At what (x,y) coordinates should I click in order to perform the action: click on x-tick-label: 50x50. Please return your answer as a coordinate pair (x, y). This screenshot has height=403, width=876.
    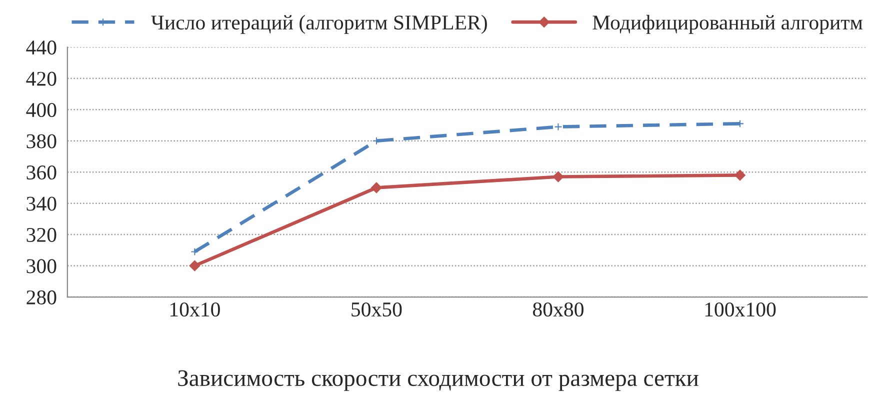
    Looking at the image, I should click on (377, 309).